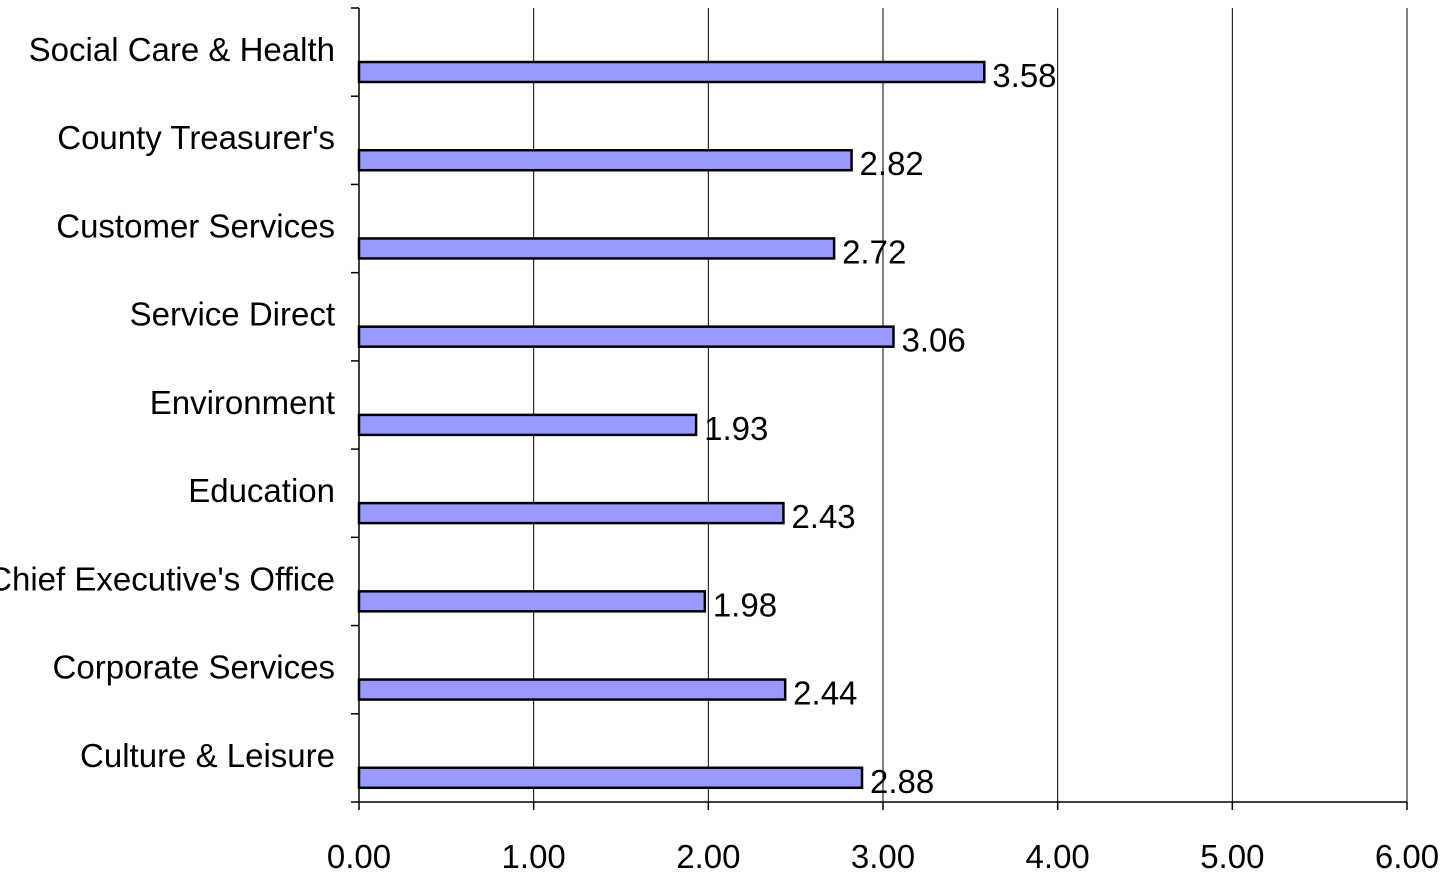 The width and height of the screenshot is (1447, 875). What do you see at coordinates (194, 667) in the screenshot?
I see `category-label: Corporate Services` at bounding box center [194, 667].